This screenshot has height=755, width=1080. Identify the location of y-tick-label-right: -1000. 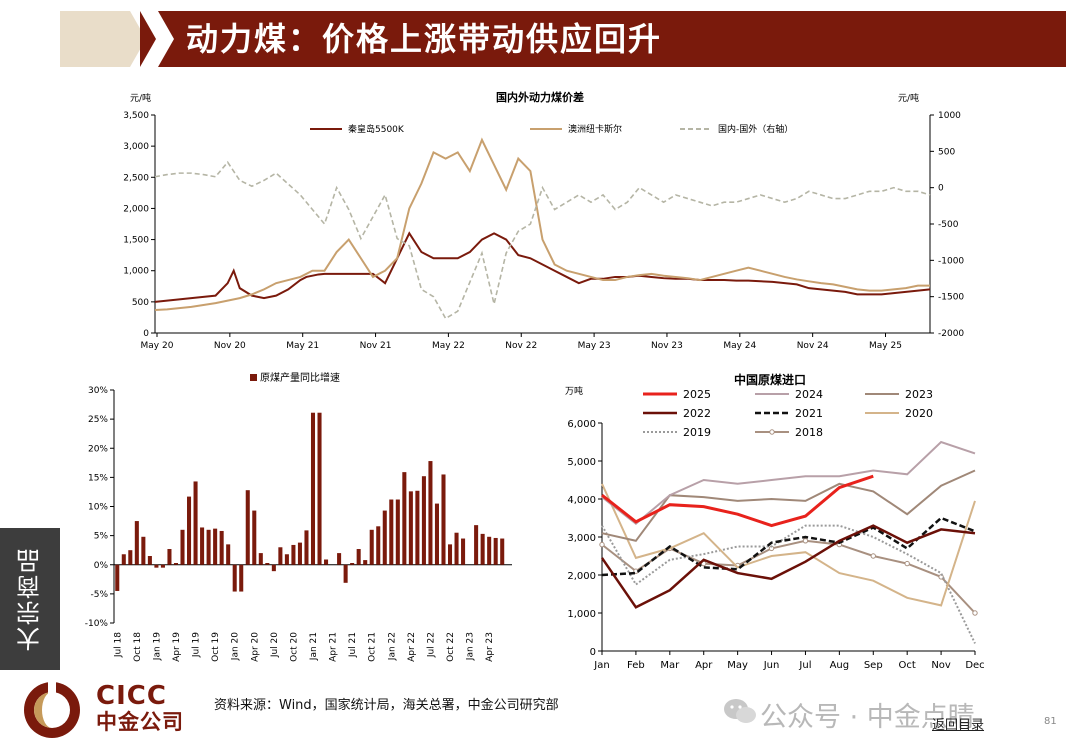
(951, 261).